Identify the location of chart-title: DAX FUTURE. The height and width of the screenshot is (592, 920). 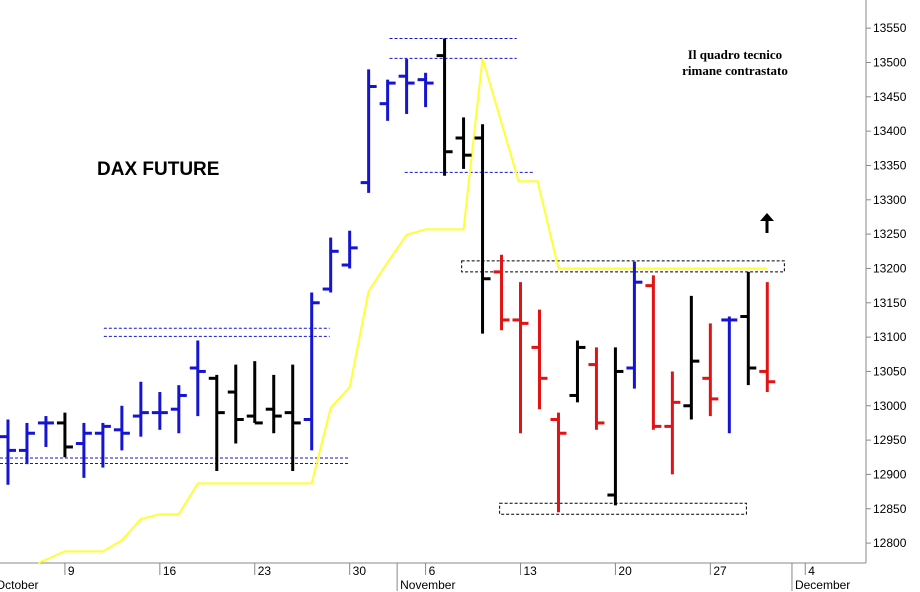
(158, 169).